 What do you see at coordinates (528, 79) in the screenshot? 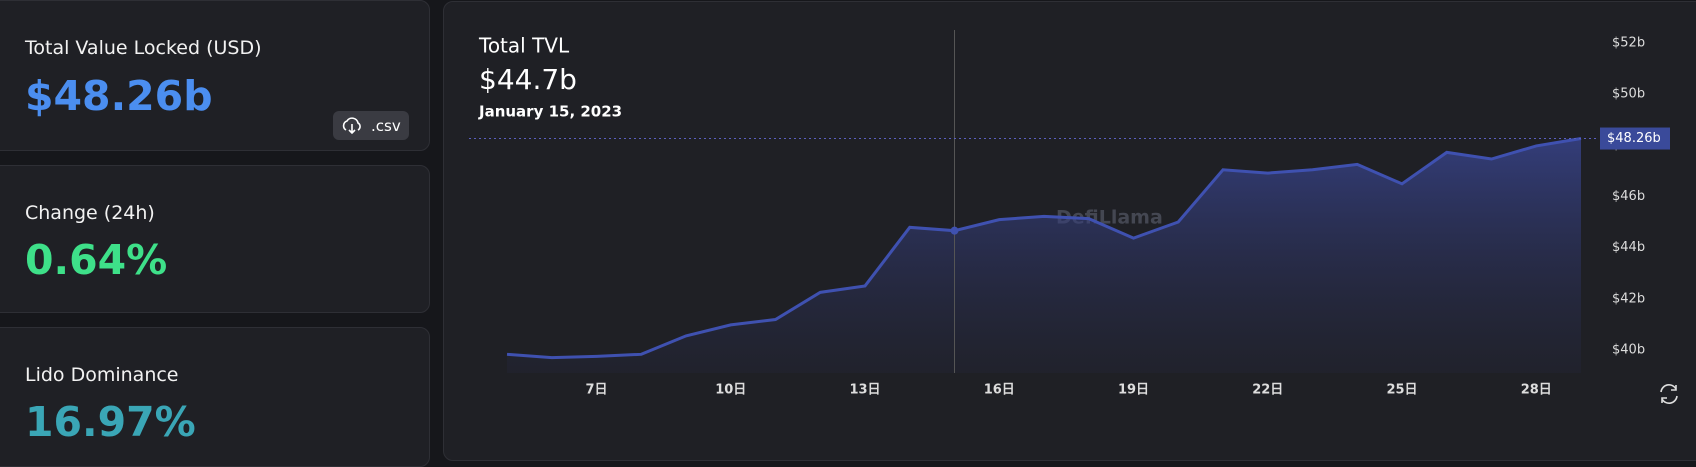
I see `chart-subtitle: $44.7b` at bounding box center [528, 79].